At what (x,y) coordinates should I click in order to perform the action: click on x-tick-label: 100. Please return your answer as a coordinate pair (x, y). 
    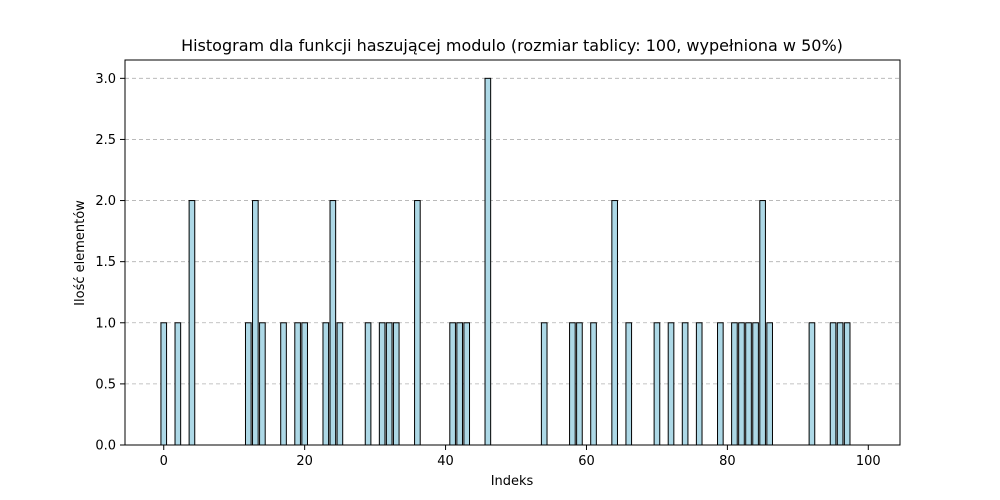
    Looking at the image, I should click on (868, 461).